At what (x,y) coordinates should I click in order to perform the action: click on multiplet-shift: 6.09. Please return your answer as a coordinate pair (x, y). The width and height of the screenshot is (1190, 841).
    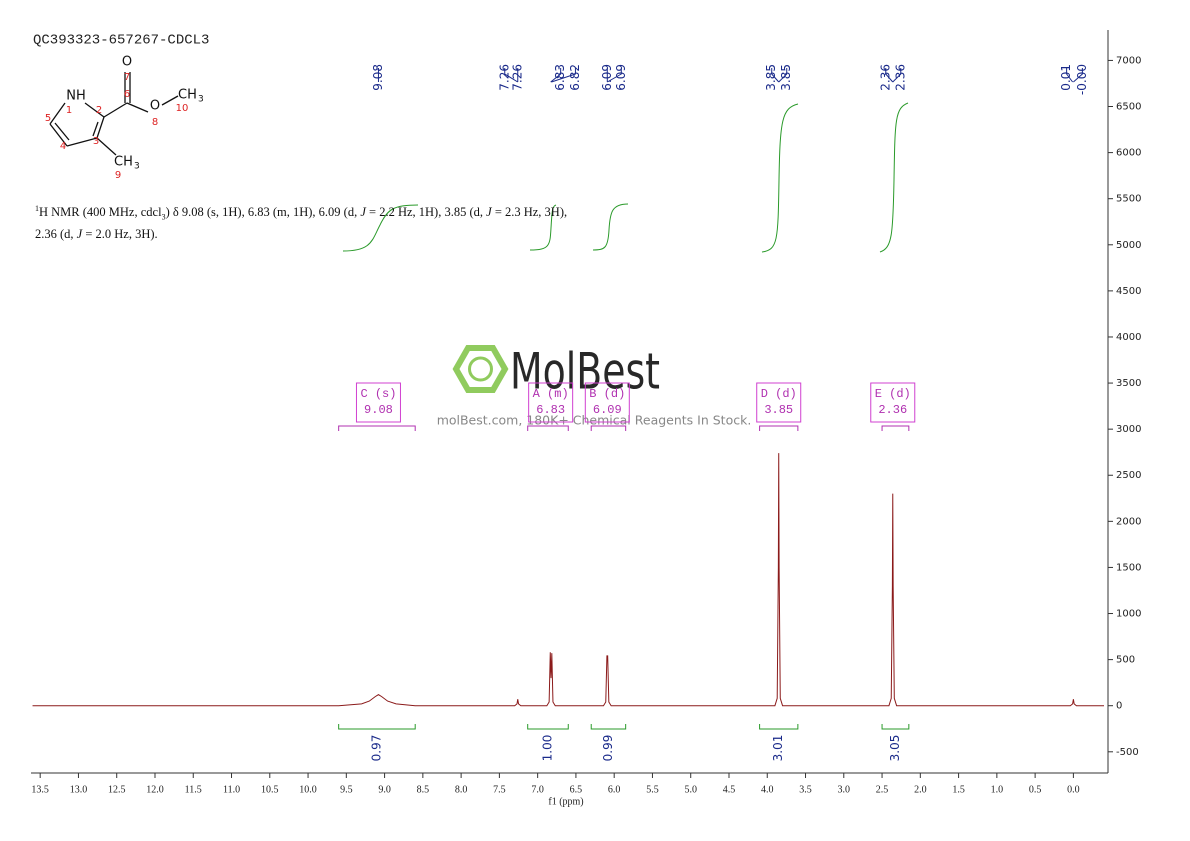
    Looking at the image, I should click on (607, 410).